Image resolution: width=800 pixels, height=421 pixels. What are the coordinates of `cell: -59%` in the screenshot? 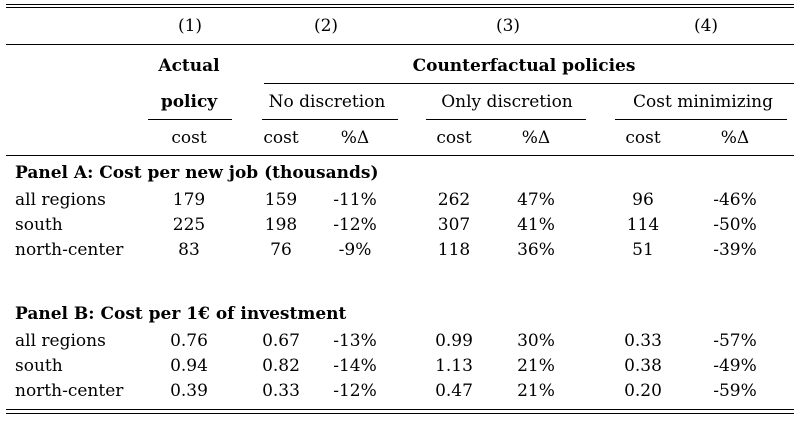 It's located at (735, 391).